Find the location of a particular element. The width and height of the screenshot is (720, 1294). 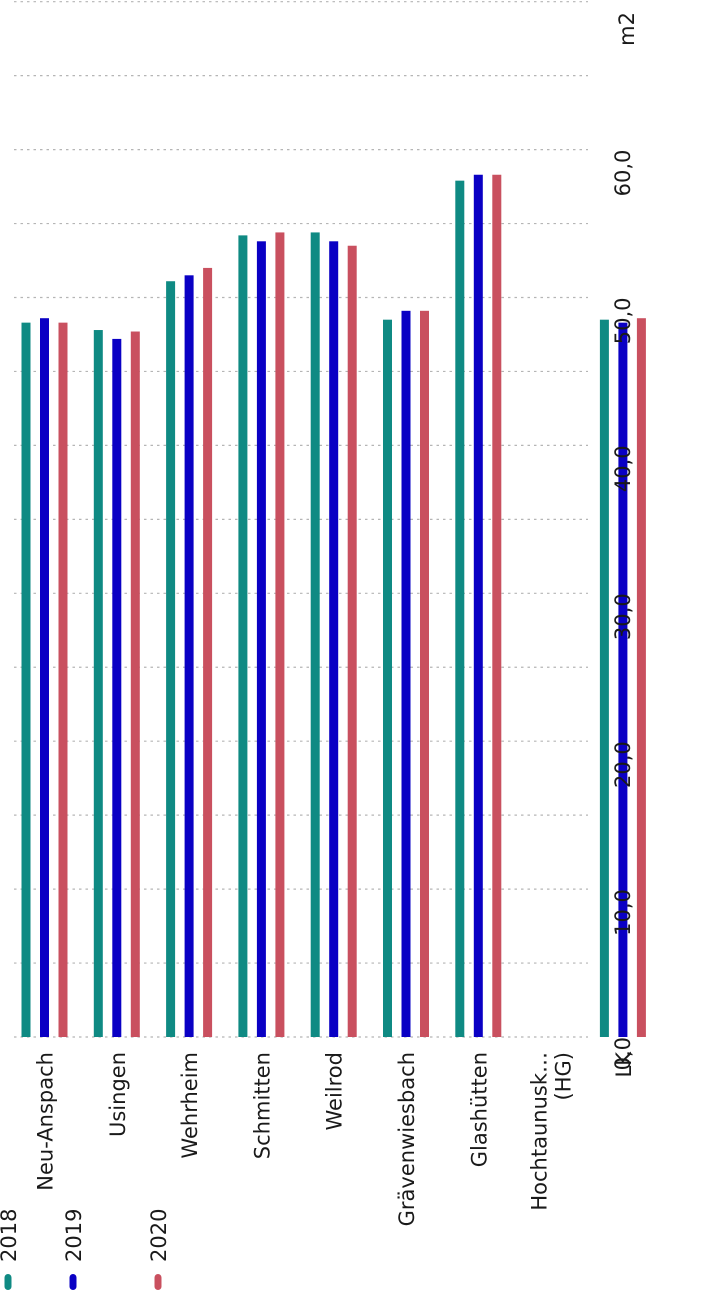

legend-label: 2018 is located at coordinates (10, 1235).